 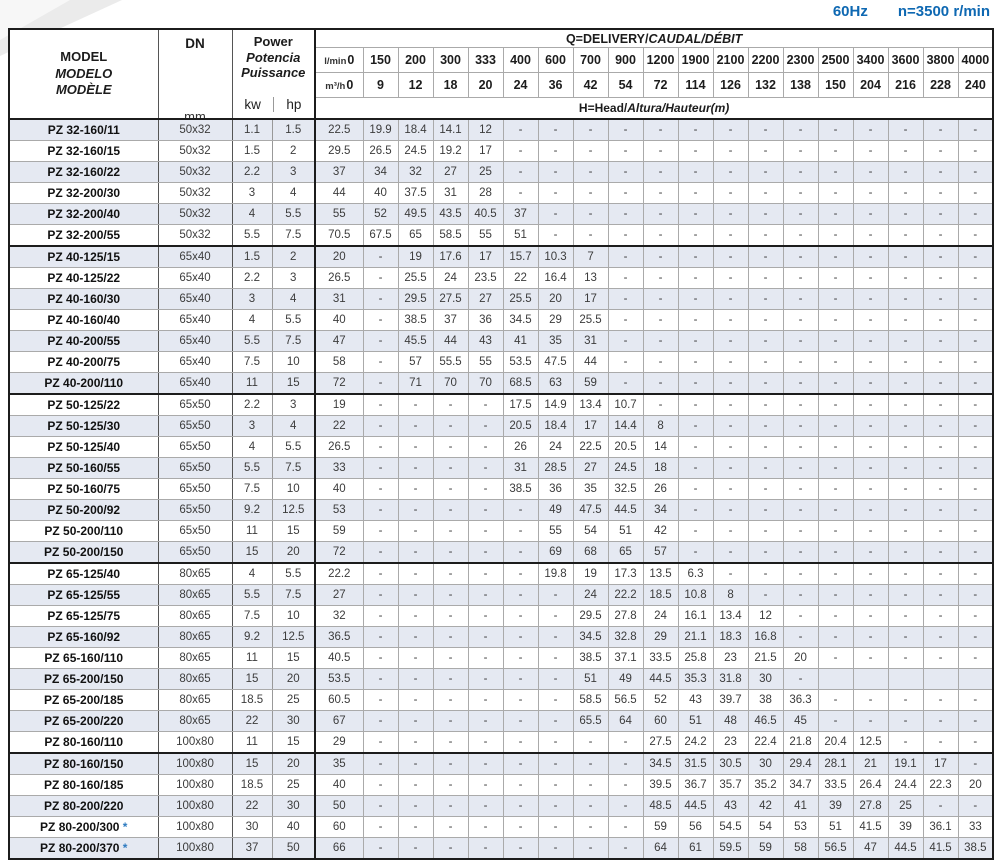 I want to click on hp-value: 10, so click(x=294, y=489).